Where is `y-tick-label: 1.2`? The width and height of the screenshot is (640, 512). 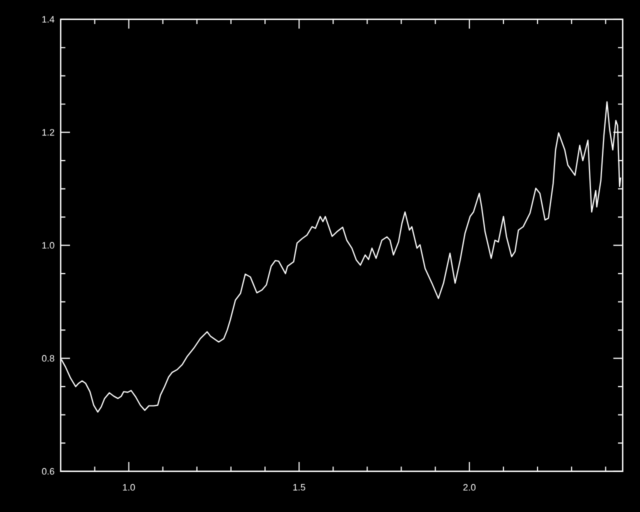 y-tick-label: 1.2 is located at coordinates (48, 132).